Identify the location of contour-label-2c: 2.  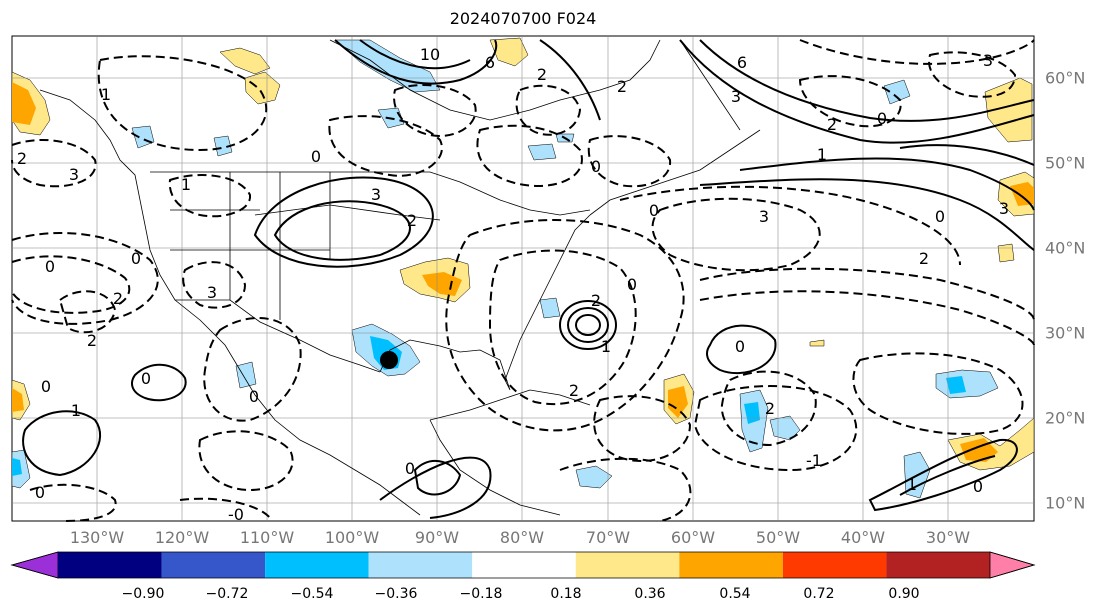
(924, 258).